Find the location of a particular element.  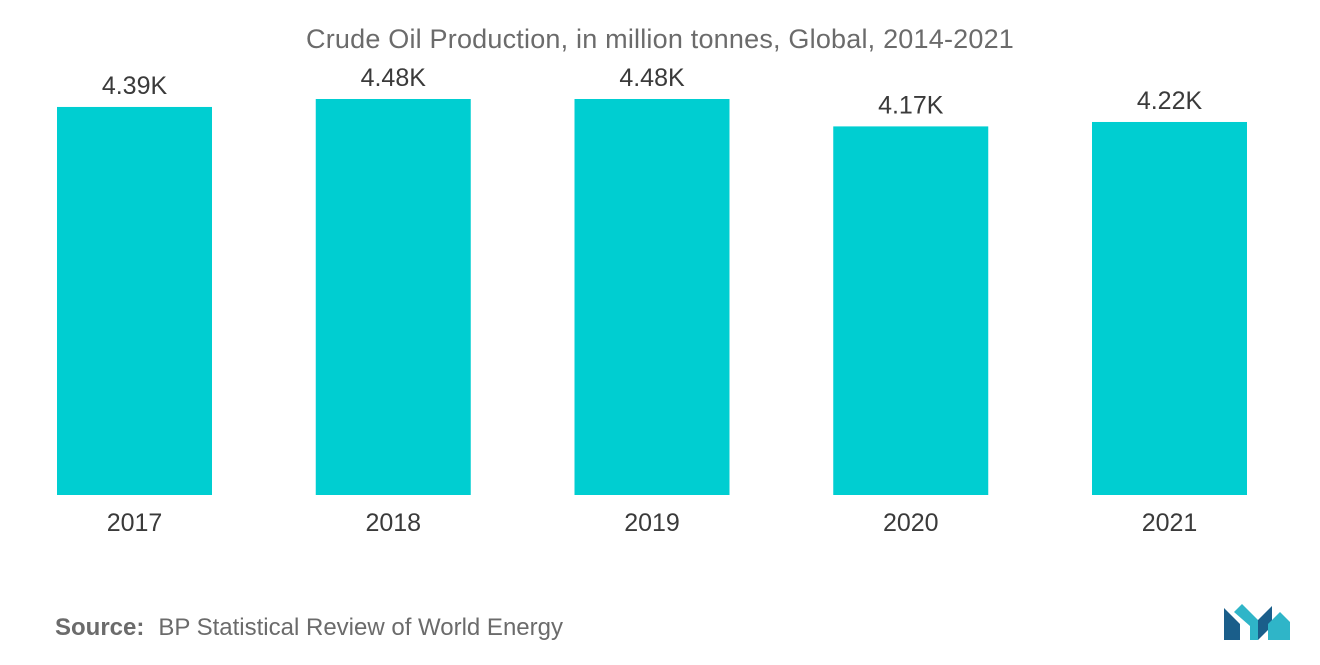

data-label-2020: 4.17K is located at coordinates (911, 105).